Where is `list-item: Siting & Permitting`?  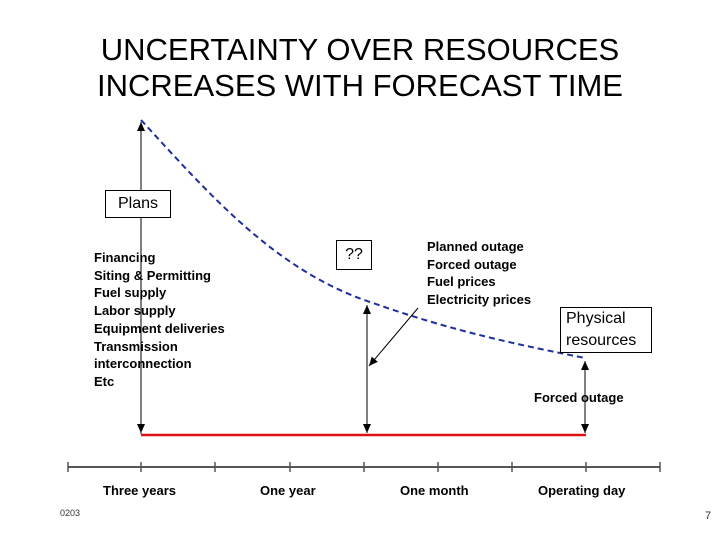
list-item: Siting & Permitting is located at coordinates (152, 275).